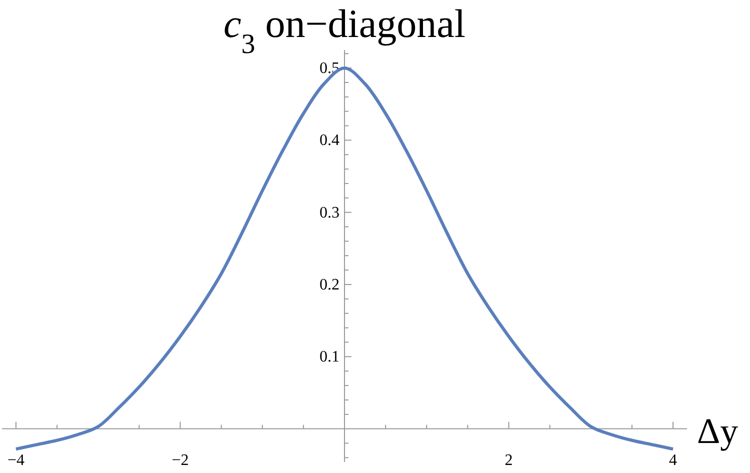 This screenshot has width=750, height=473. Describe the element at coordinates (508, 460) in the screenshot. I see `x-tick-label: 2` at that location.